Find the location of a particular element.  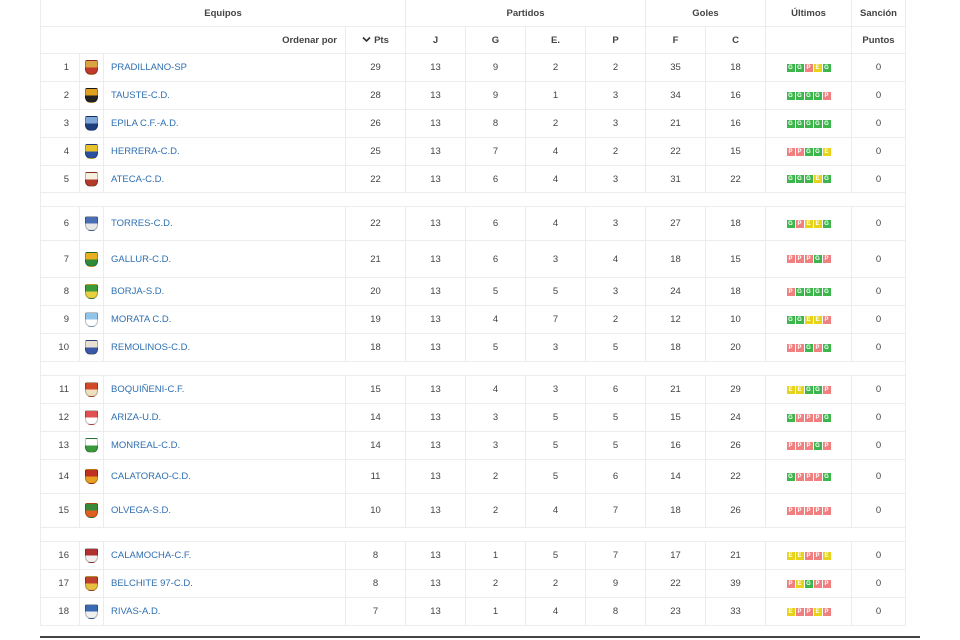

column-f: F is located at coordinates (676, 40).